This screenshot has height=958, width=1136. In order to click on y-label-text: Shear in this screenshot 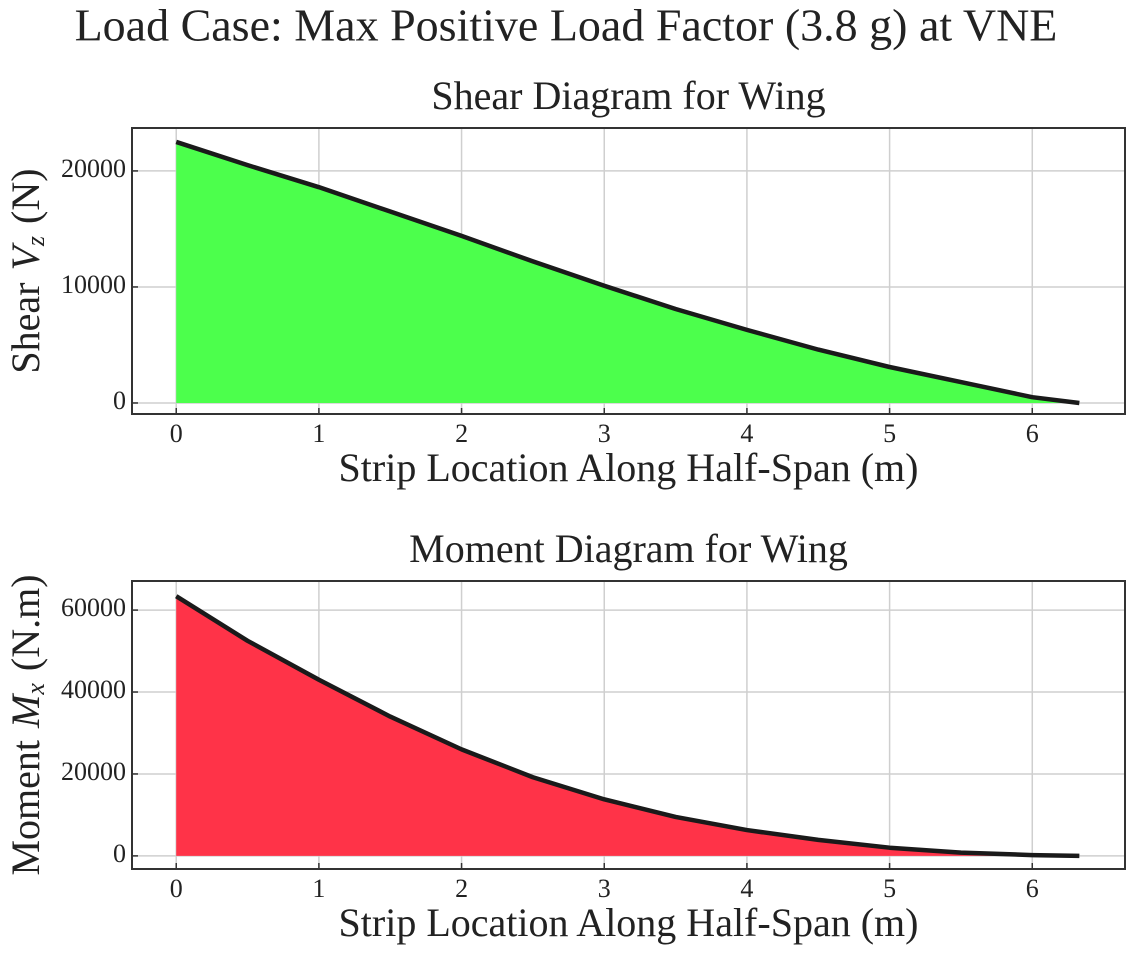, I will do `click(25, 328)`.